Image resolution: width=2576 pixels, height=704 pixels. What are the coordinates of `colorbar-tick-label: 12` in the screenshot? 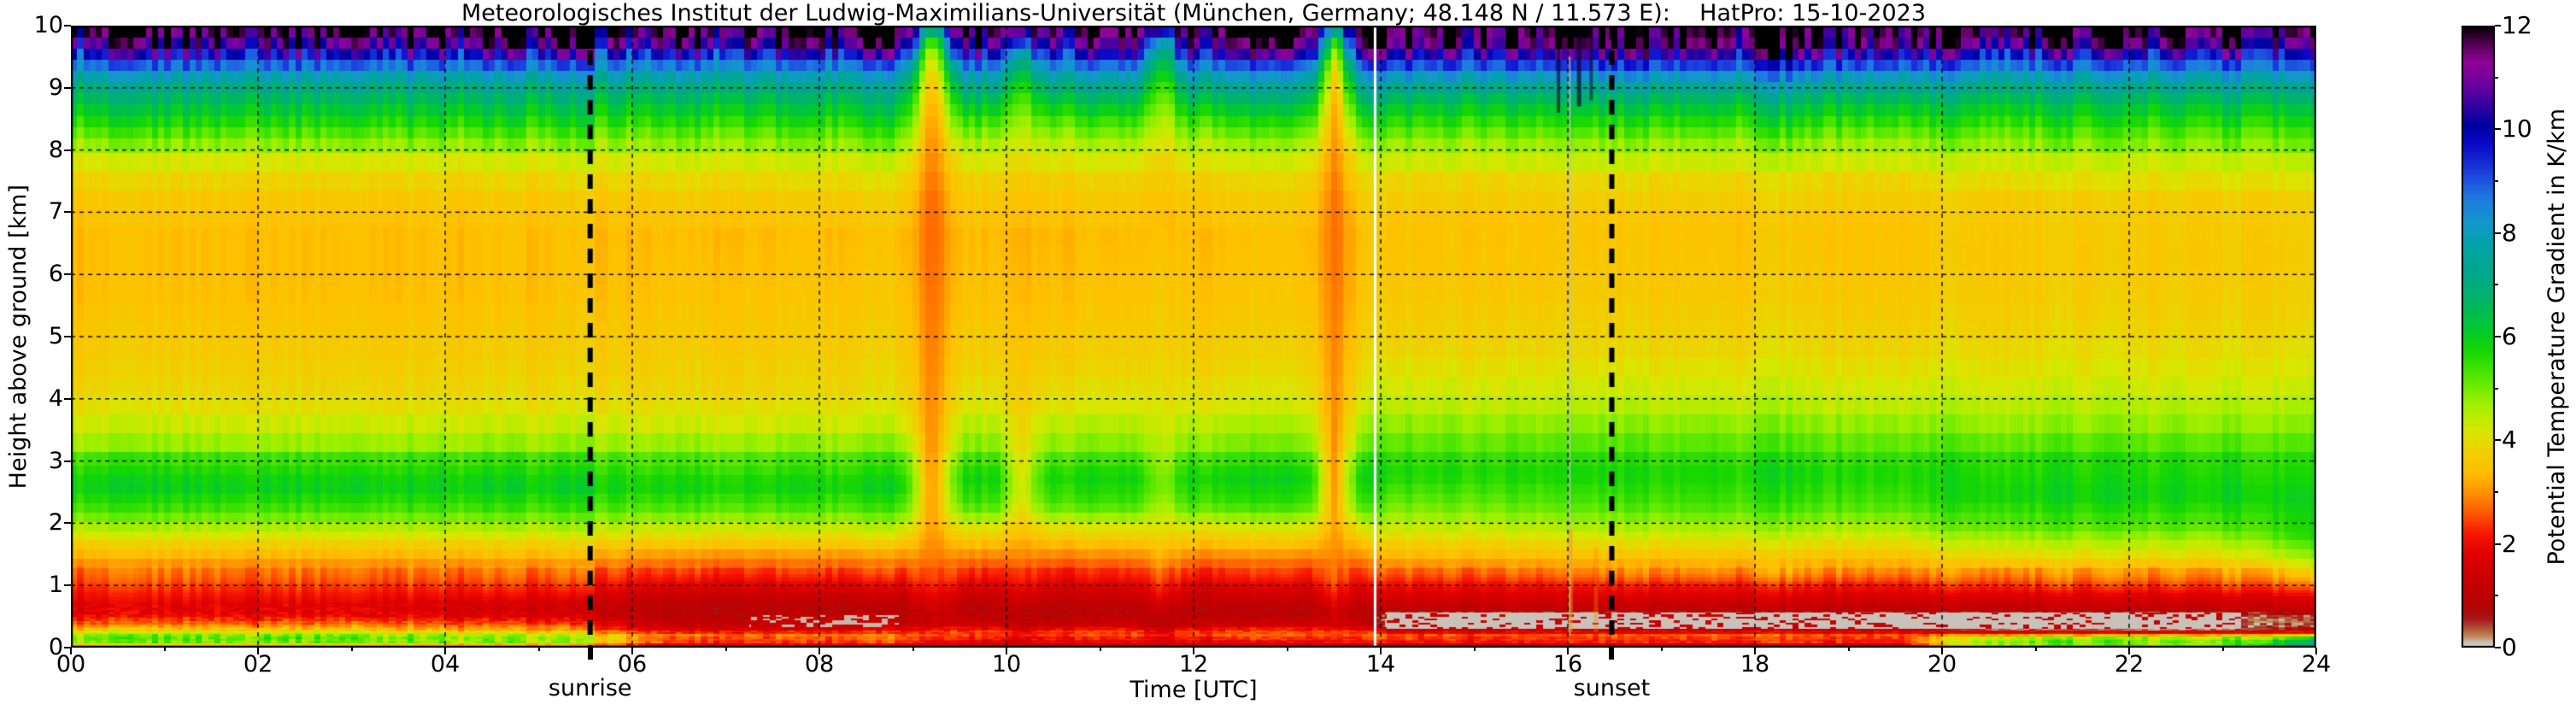 It's located at (2517, 25).